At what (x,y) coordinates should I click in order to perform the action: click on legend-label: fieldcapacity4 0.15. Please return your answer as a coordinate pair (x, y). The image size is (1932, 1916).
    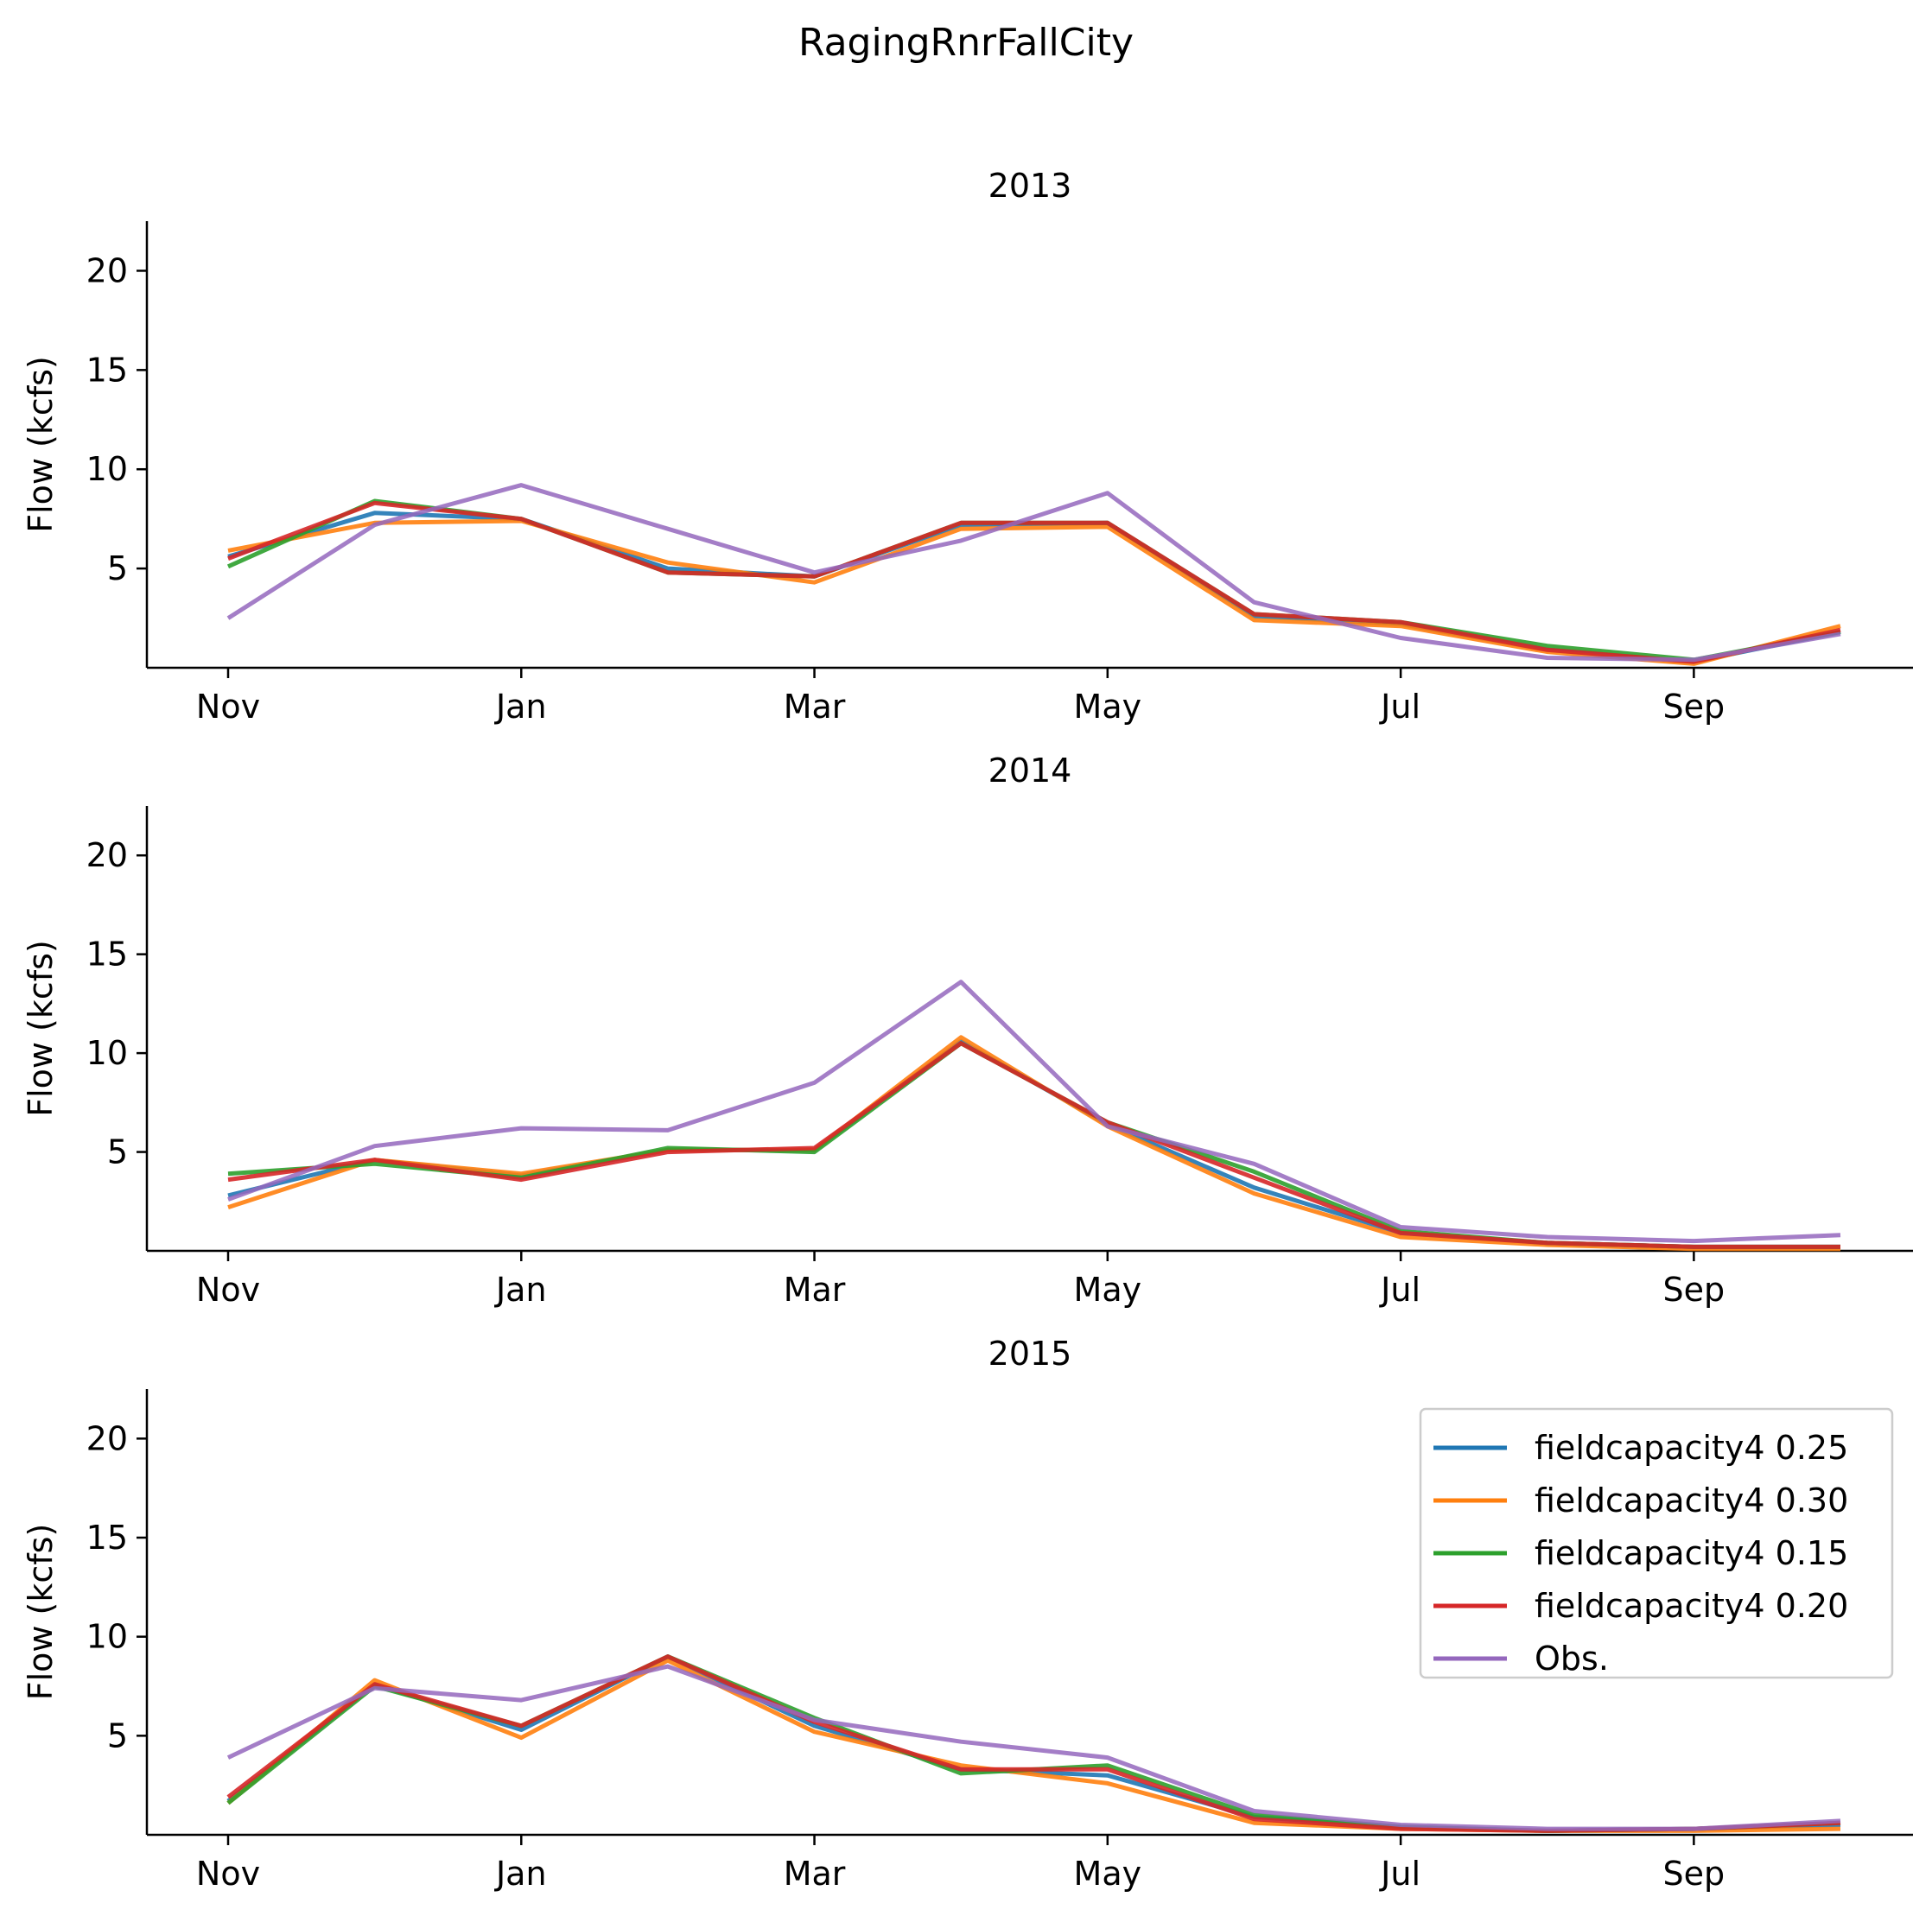
    Looking at the image, I should click on (1691, 1553).